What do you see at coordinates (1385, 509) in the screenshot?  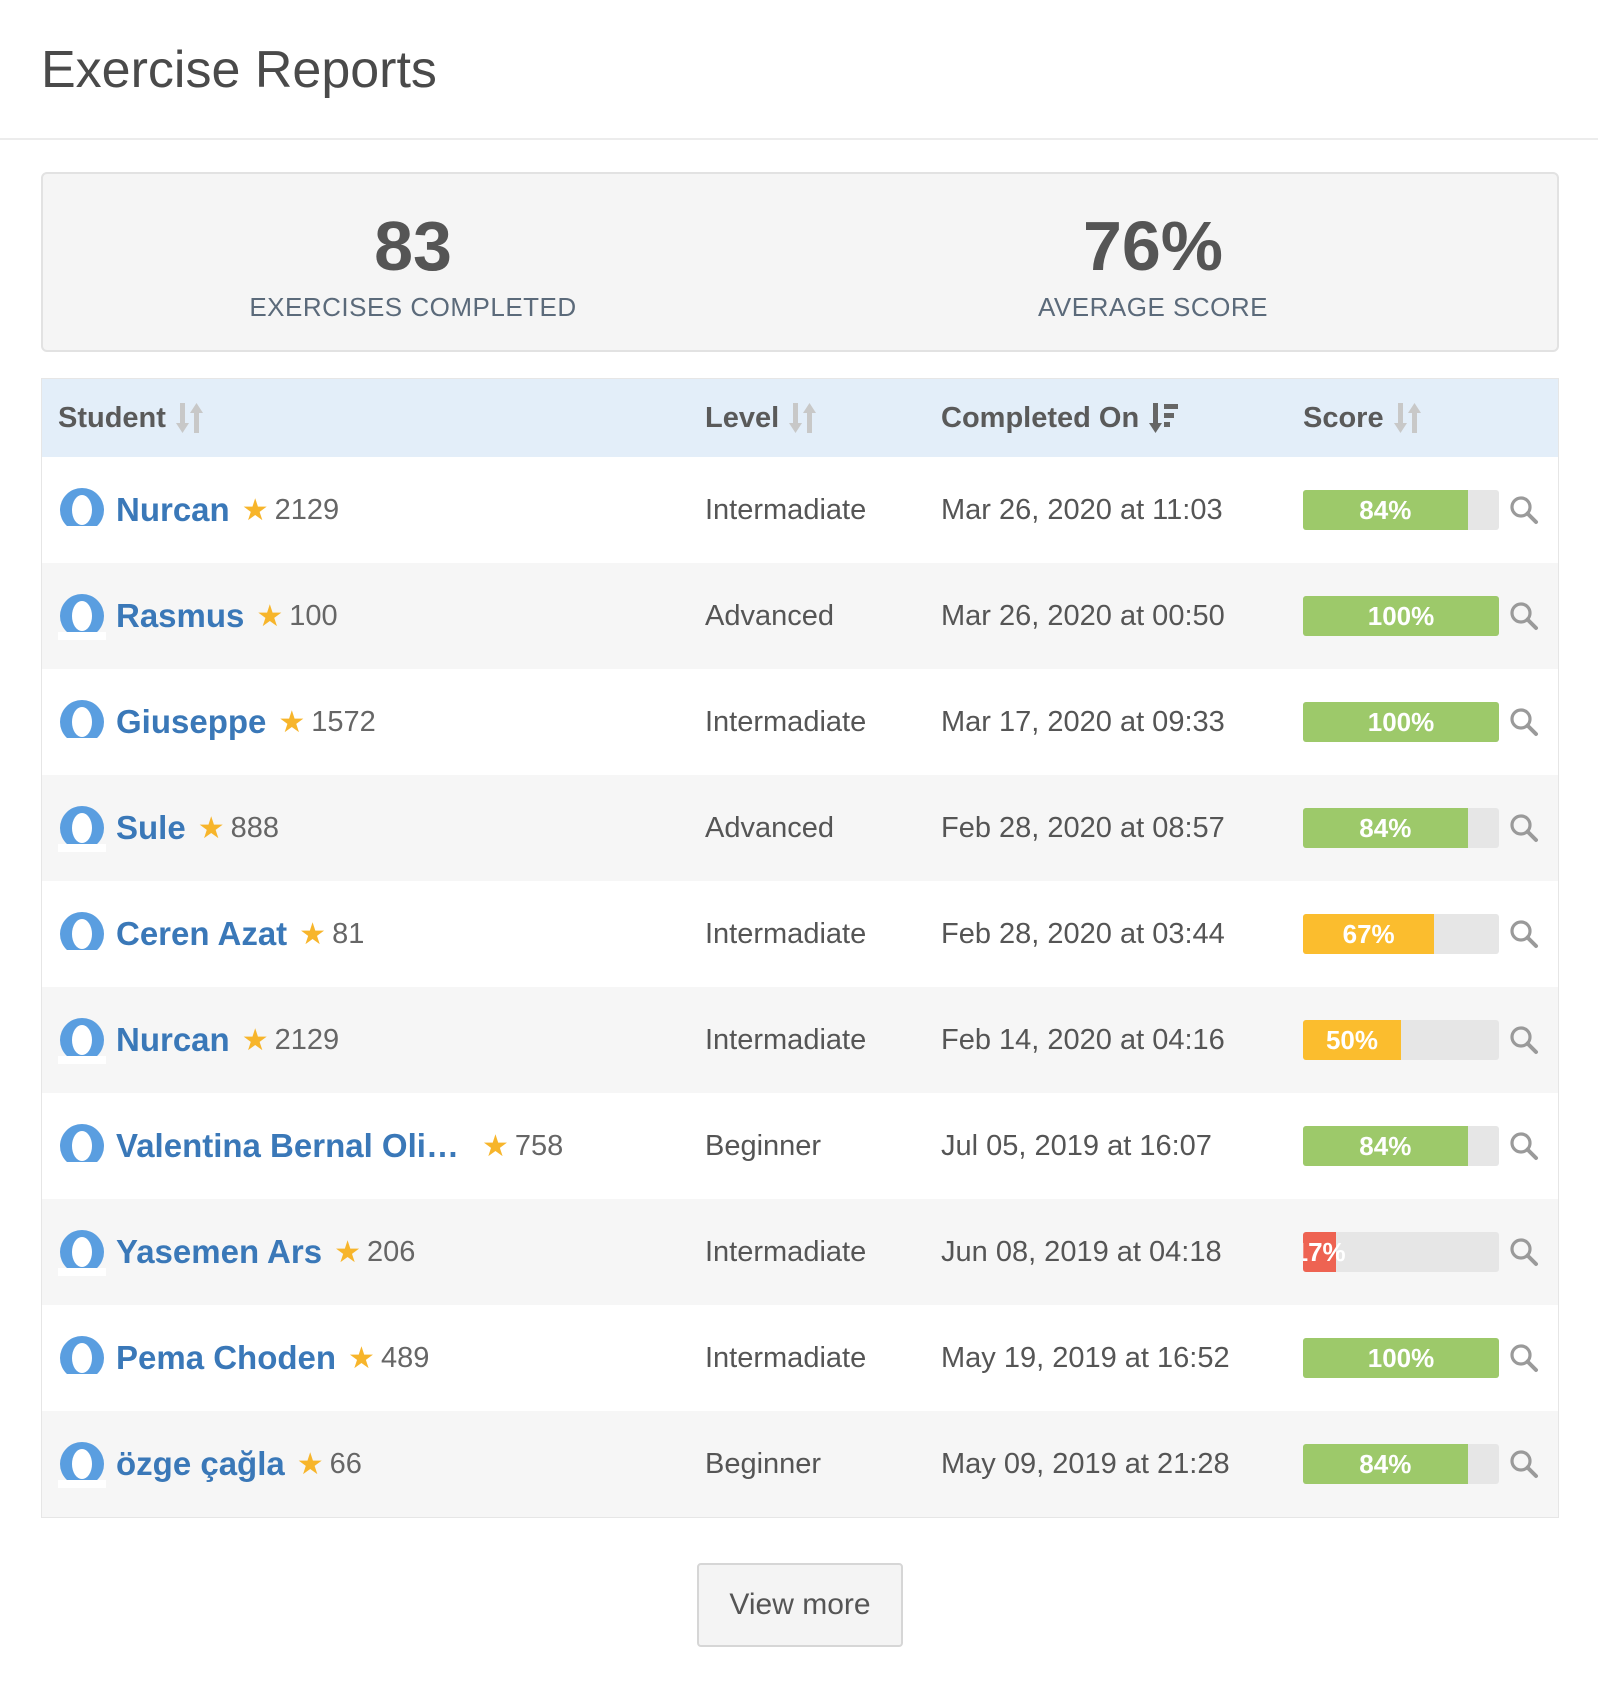 I see `score-label: 84%` at bounding box center [1385, 509].